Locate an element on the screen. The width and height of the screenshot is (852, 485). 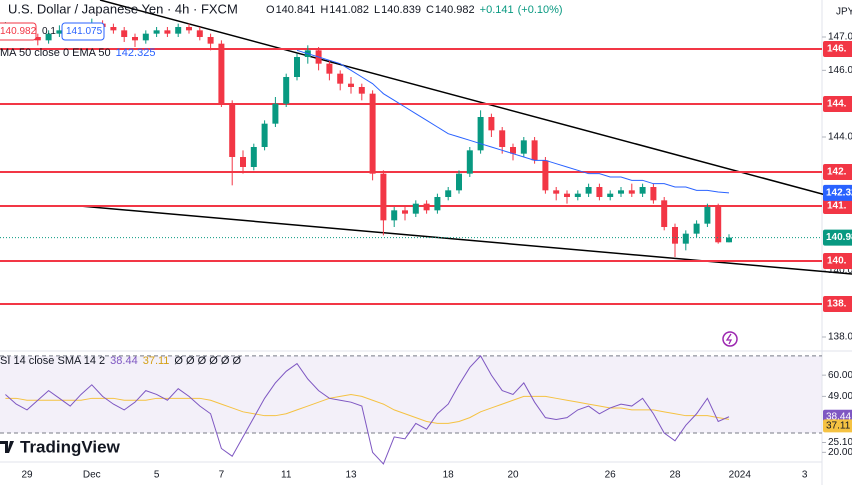
ask: 141.075 is located at coordinates (84, 31).